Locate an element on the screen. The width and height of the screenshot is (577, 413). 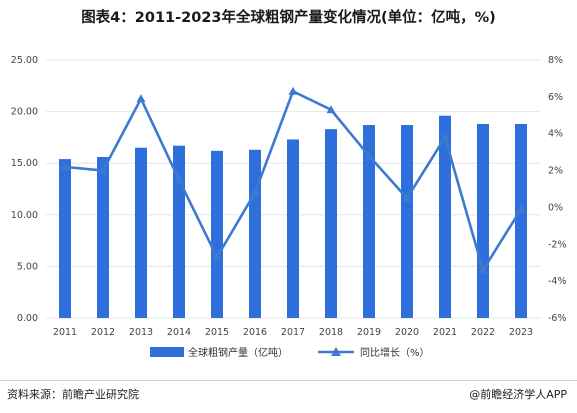
x-tick-label: 2017 is located at coordinates (293, 332).